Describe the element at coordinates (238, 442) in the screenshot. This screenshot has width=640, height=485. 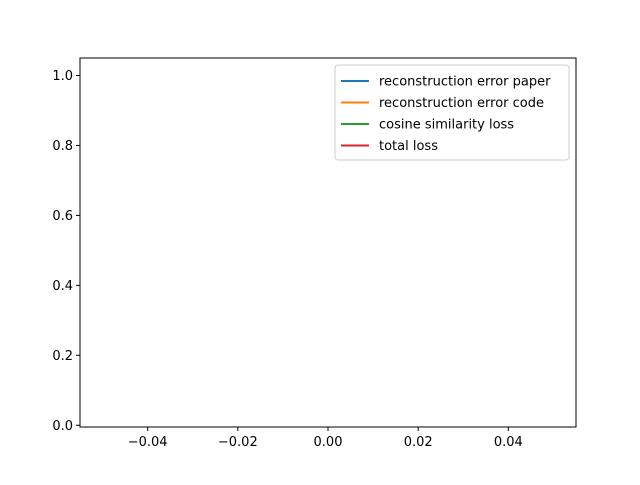
I see `x-tick-label: −0.02` at that location.